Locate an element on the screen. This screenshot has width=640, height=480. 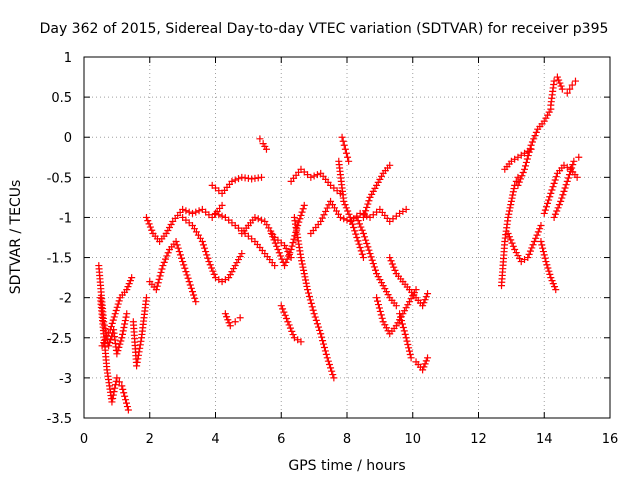
x-tick-label: 4 is located at coordinates (215, 439).